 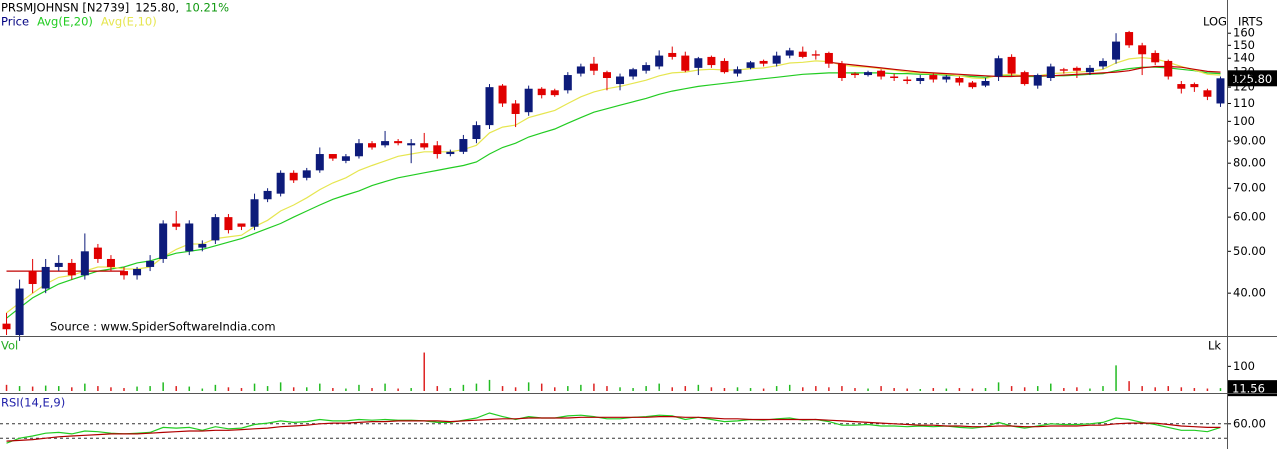 What do you see at coordinates (207, 8) in the screenshot?
I see `header-value: 10.21%` at bounding box center [207, 8].